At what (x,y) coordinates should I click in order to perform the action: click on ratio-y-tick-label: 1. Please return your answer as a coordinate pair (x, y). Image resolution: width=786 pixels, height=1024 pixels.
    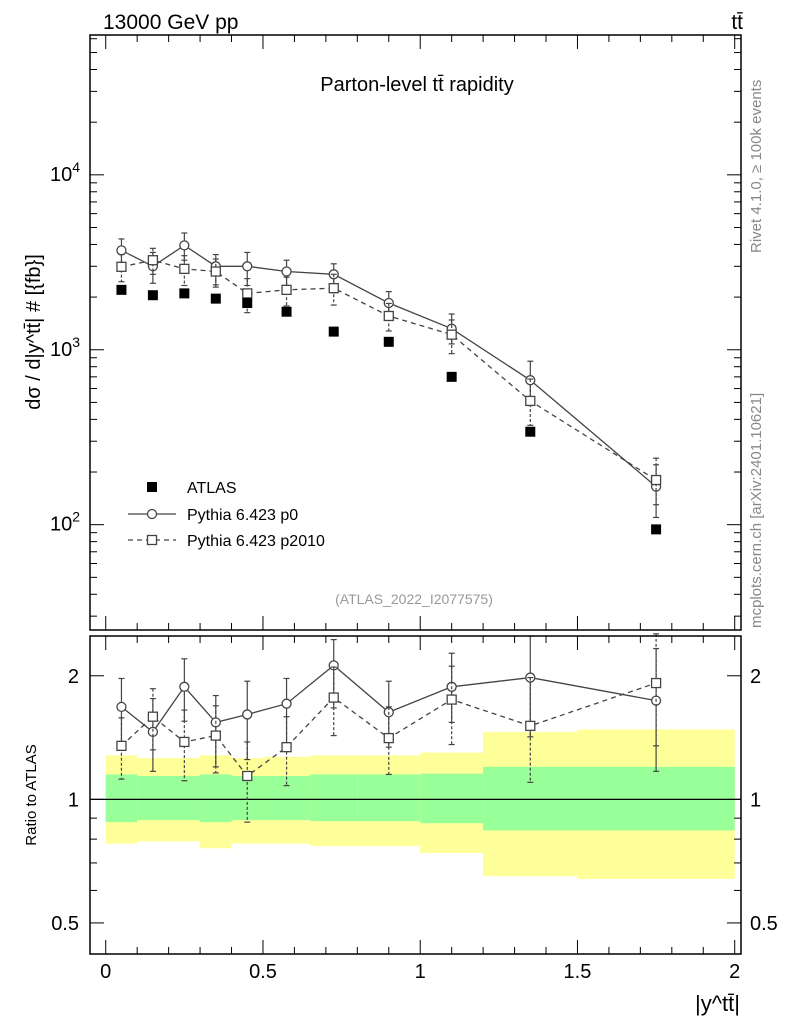
    Looking at the image, I should click on (73, 800).